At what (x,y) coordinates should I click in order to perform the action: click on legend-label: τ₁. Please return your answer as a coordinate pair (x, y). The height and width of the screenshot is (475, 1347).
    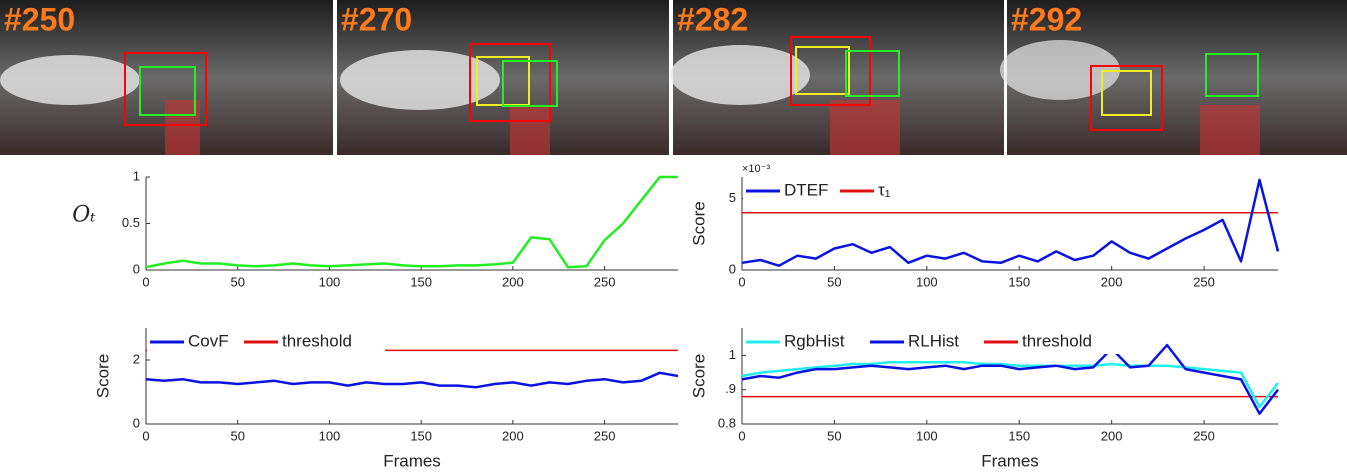
    Looking at the image, I should click on (884, 189).